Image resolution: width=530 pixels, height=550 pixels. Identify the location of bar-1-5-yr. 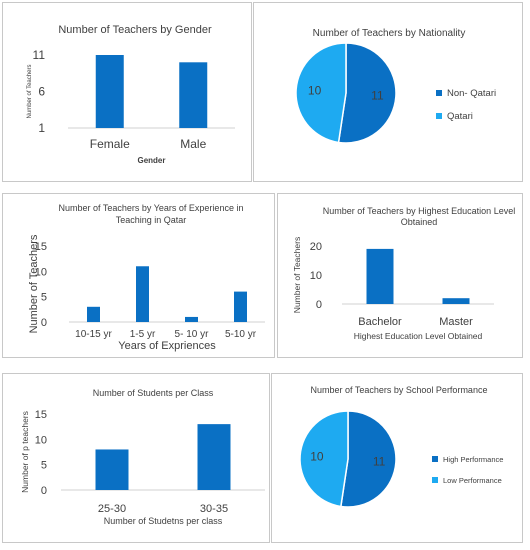
(142, 294).